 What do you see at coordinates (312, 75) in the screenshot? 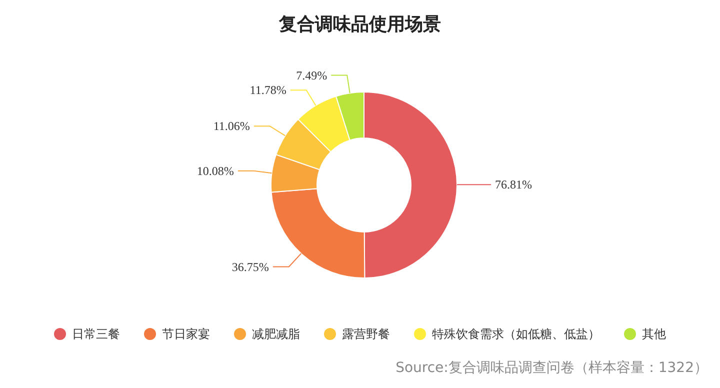
I see `data-label: 7.49%` at bounding box center [312, 75].